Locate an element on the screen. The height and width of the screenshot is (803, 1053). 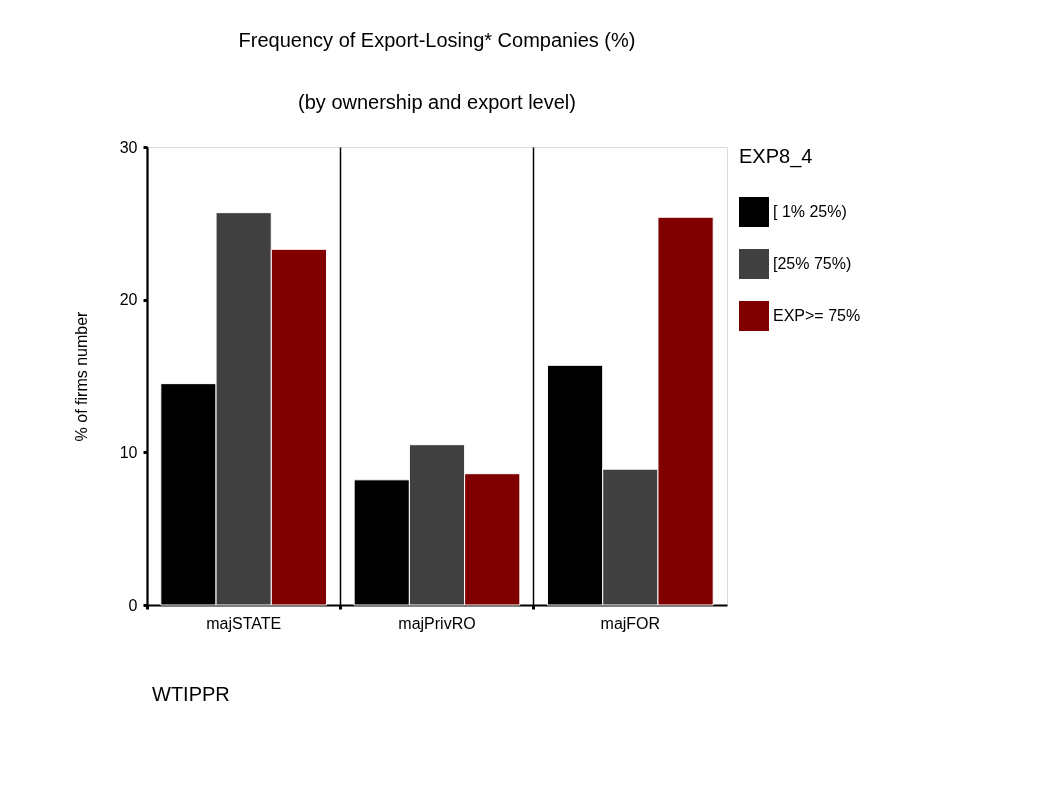
x-tick-label: majFOR is located at coordinates (630, 623).